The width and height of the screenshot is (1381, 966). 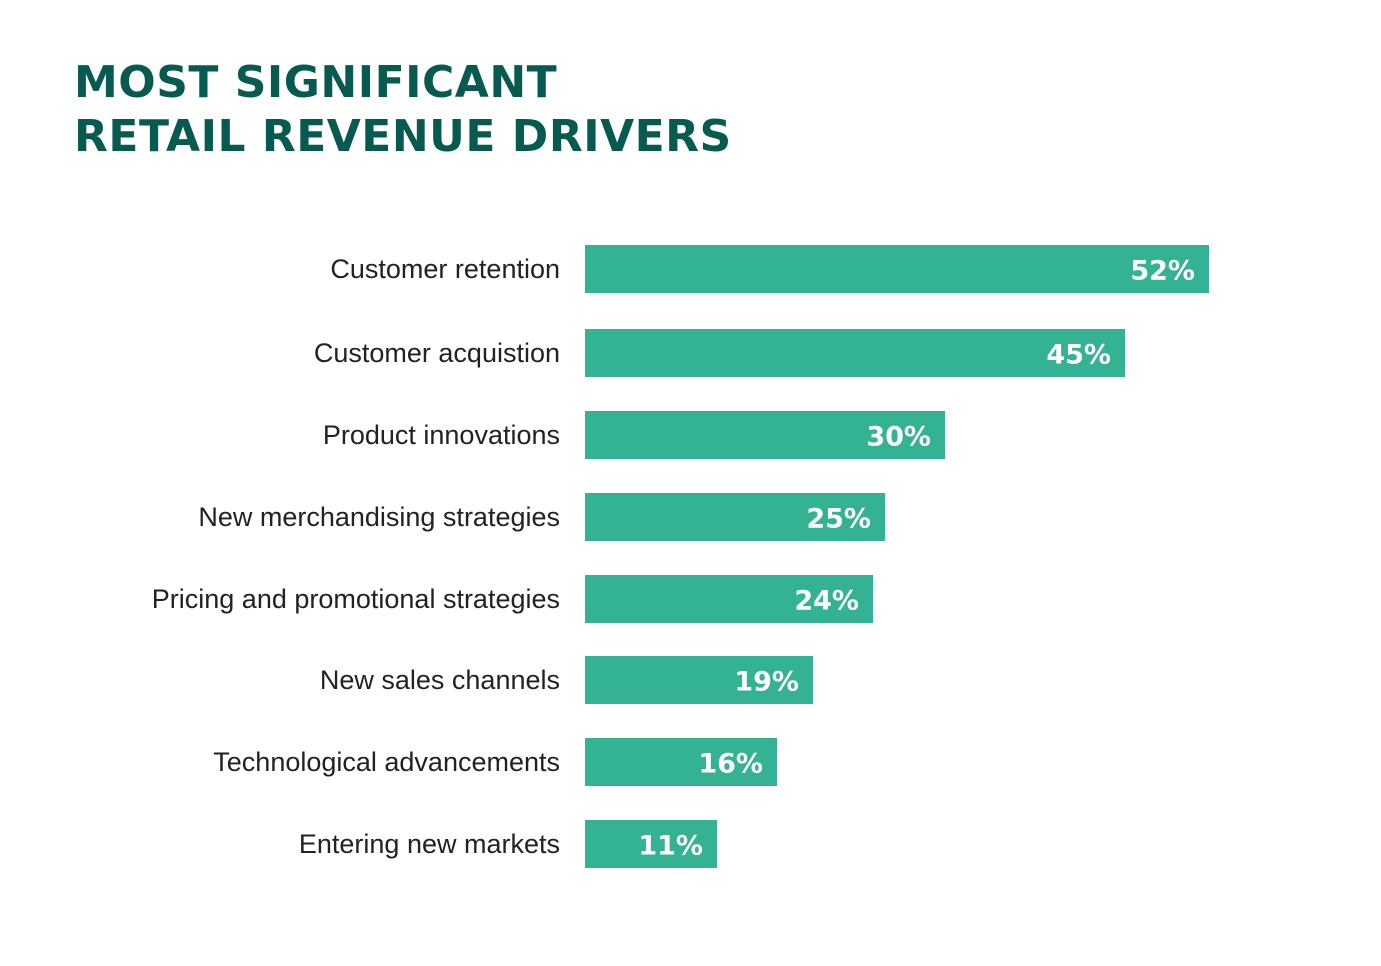 What do you see at coordinates (386, 762) in the screenshot?
I see `category-label: Technological advancements` at bounding box center [386, 762].